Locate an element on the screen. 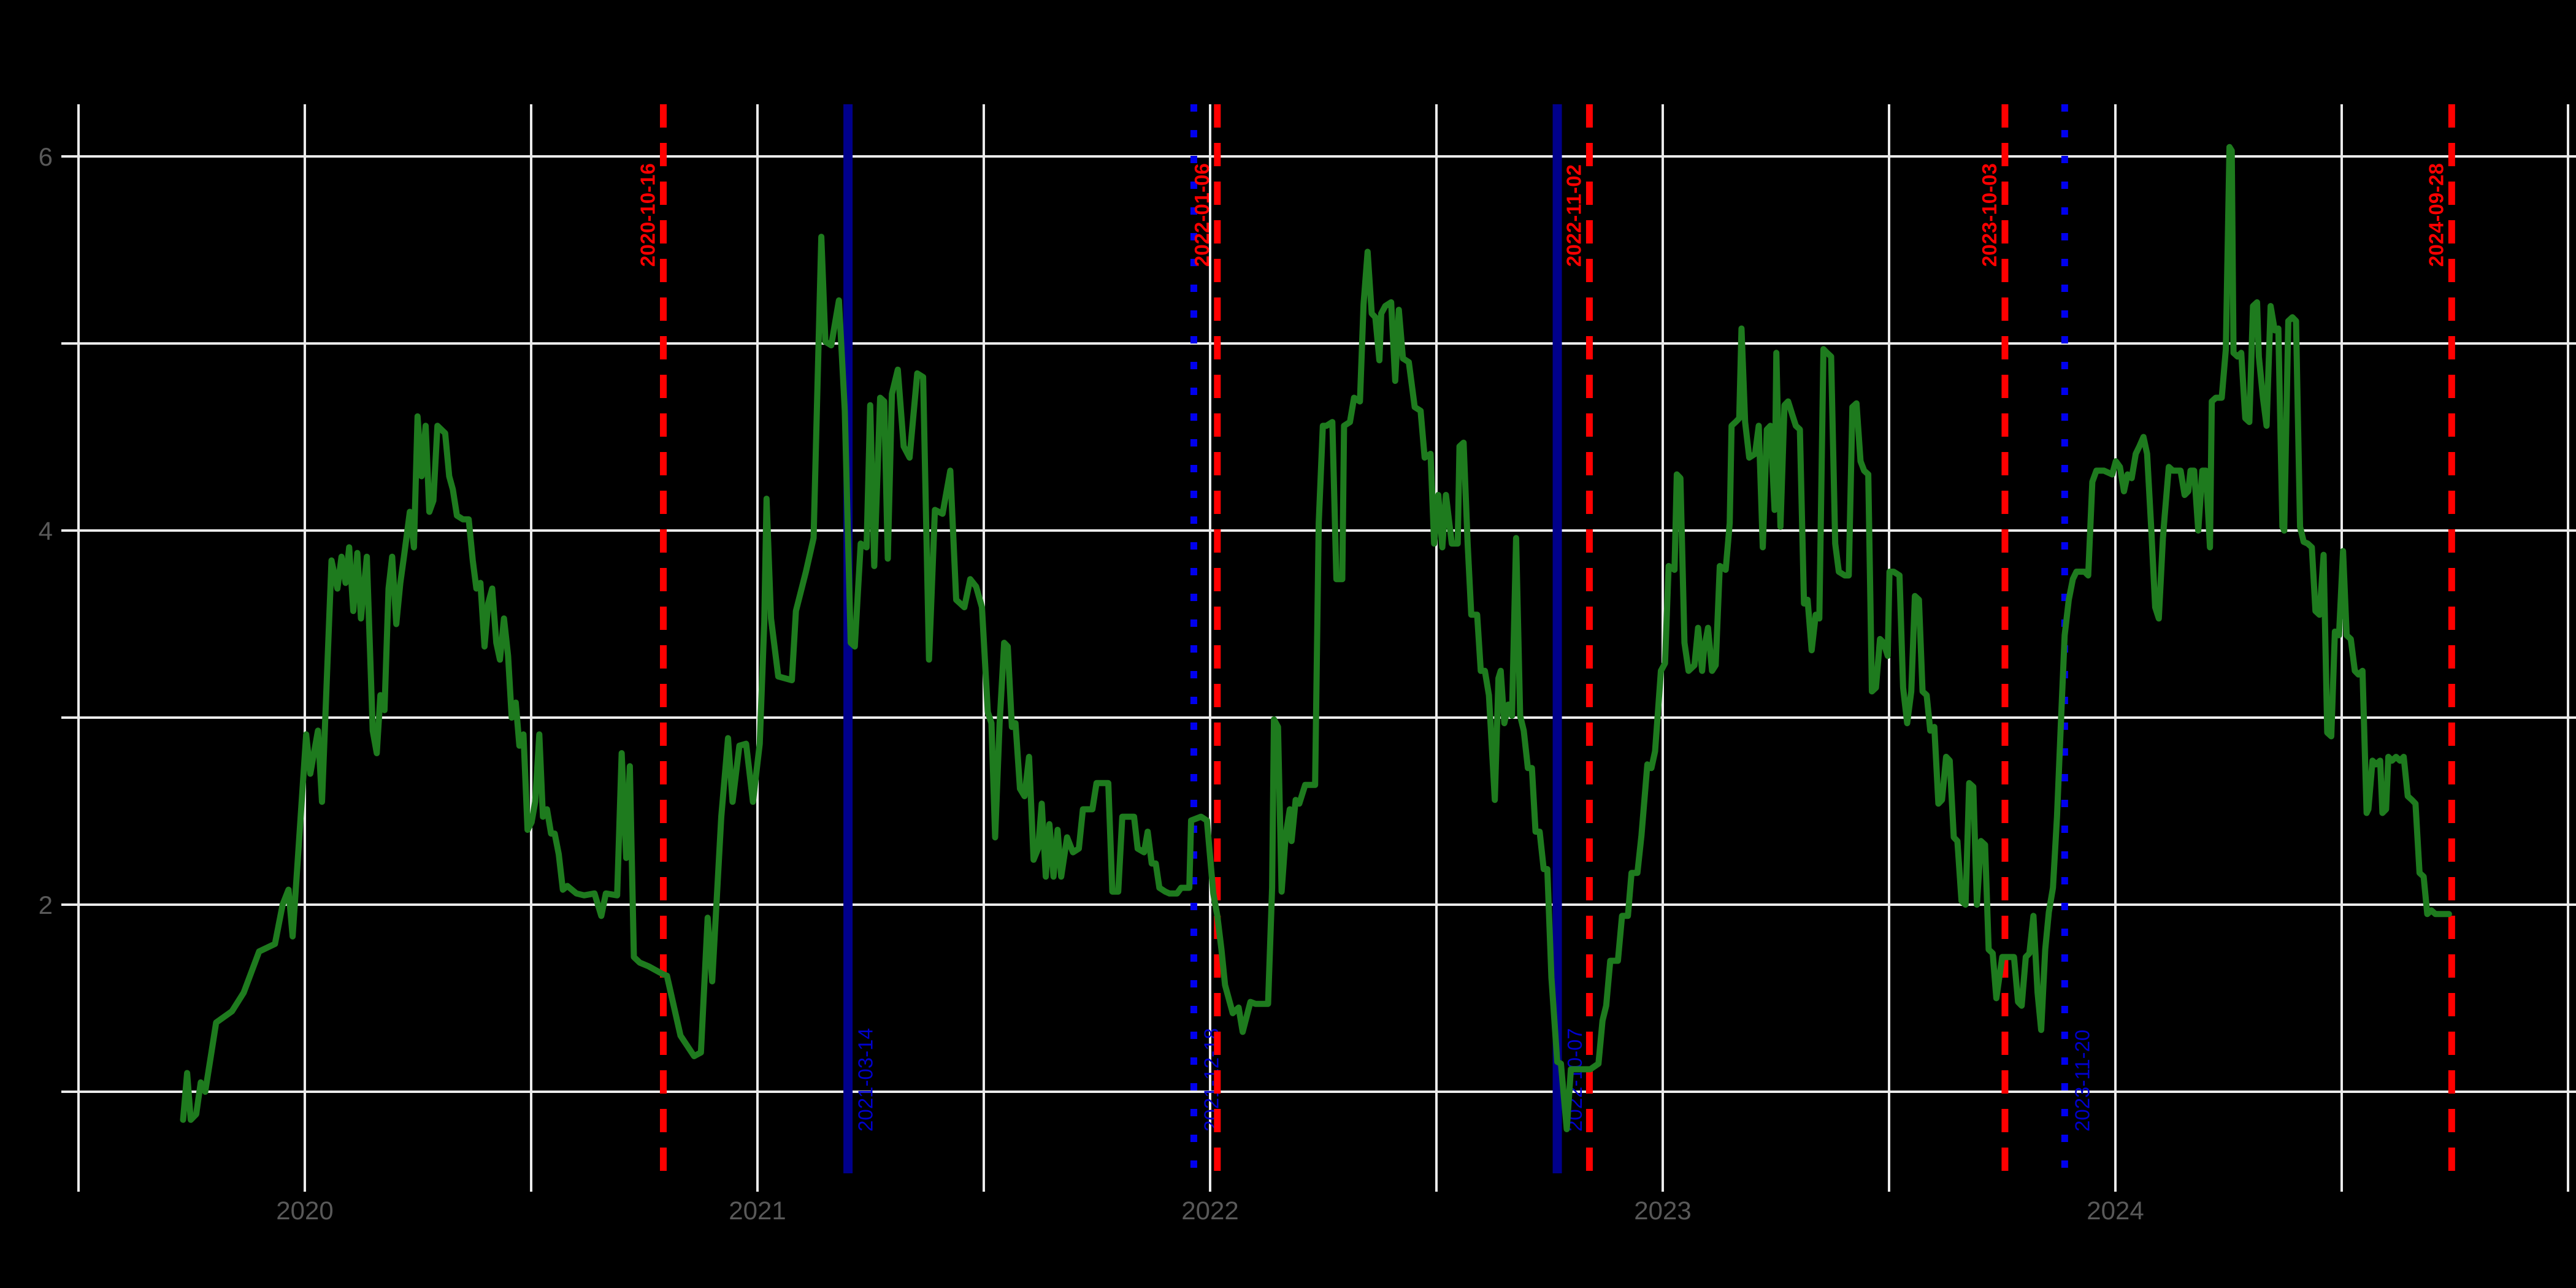 The width and height of the screenshot is (2576, 1288). event-line-label: 2020-10-16 is located at coordinates (647, 215).